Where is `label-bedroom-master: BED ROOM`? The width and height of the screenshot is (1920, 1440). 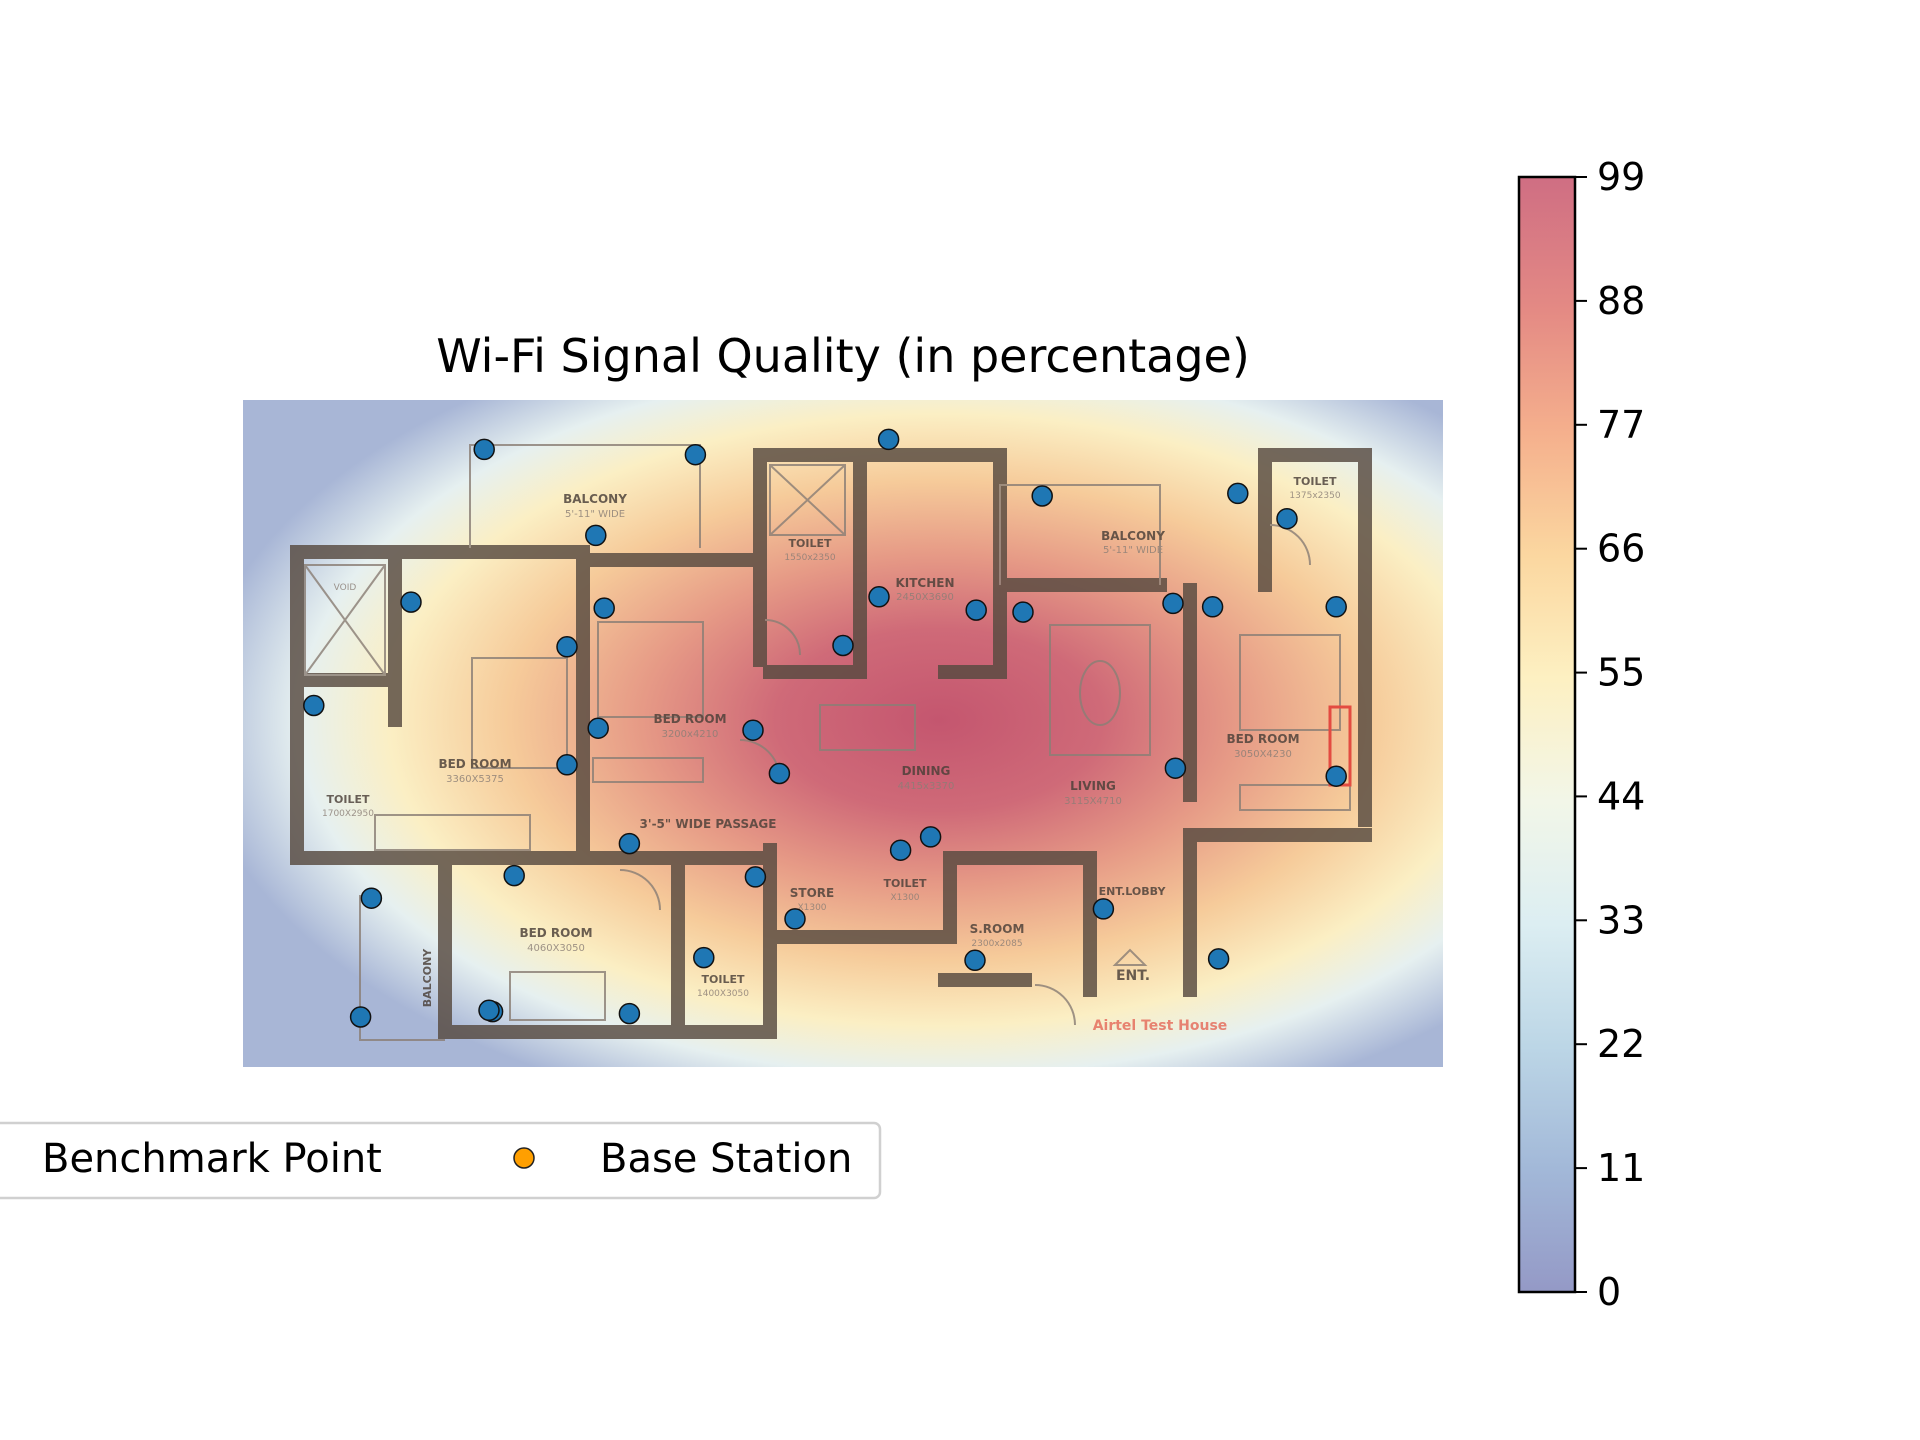 label-bedroom-master: BED ROOM is located at coordinates (474, 764).